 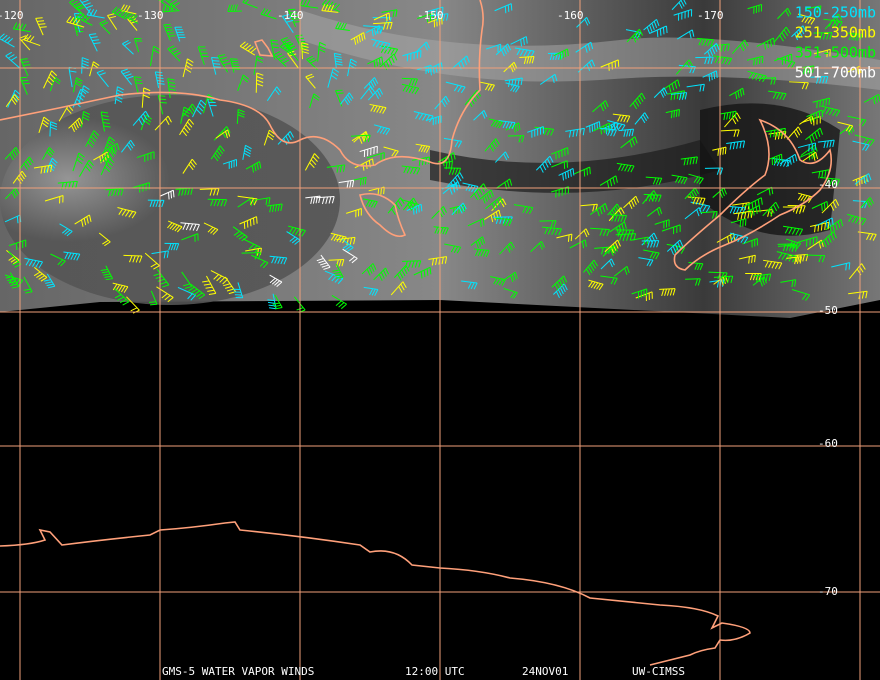 I want to click on longitude-label: -120, so click(x=12, y=15).